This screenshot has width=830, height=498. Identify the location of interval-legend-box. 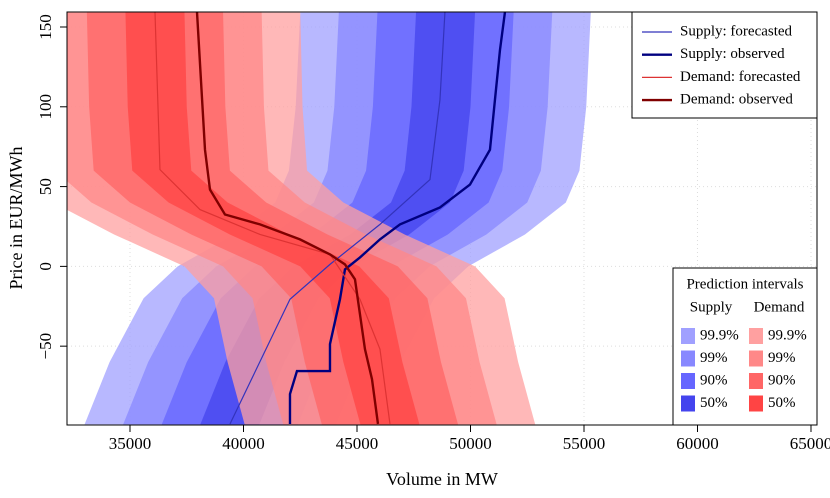
(745, 346).